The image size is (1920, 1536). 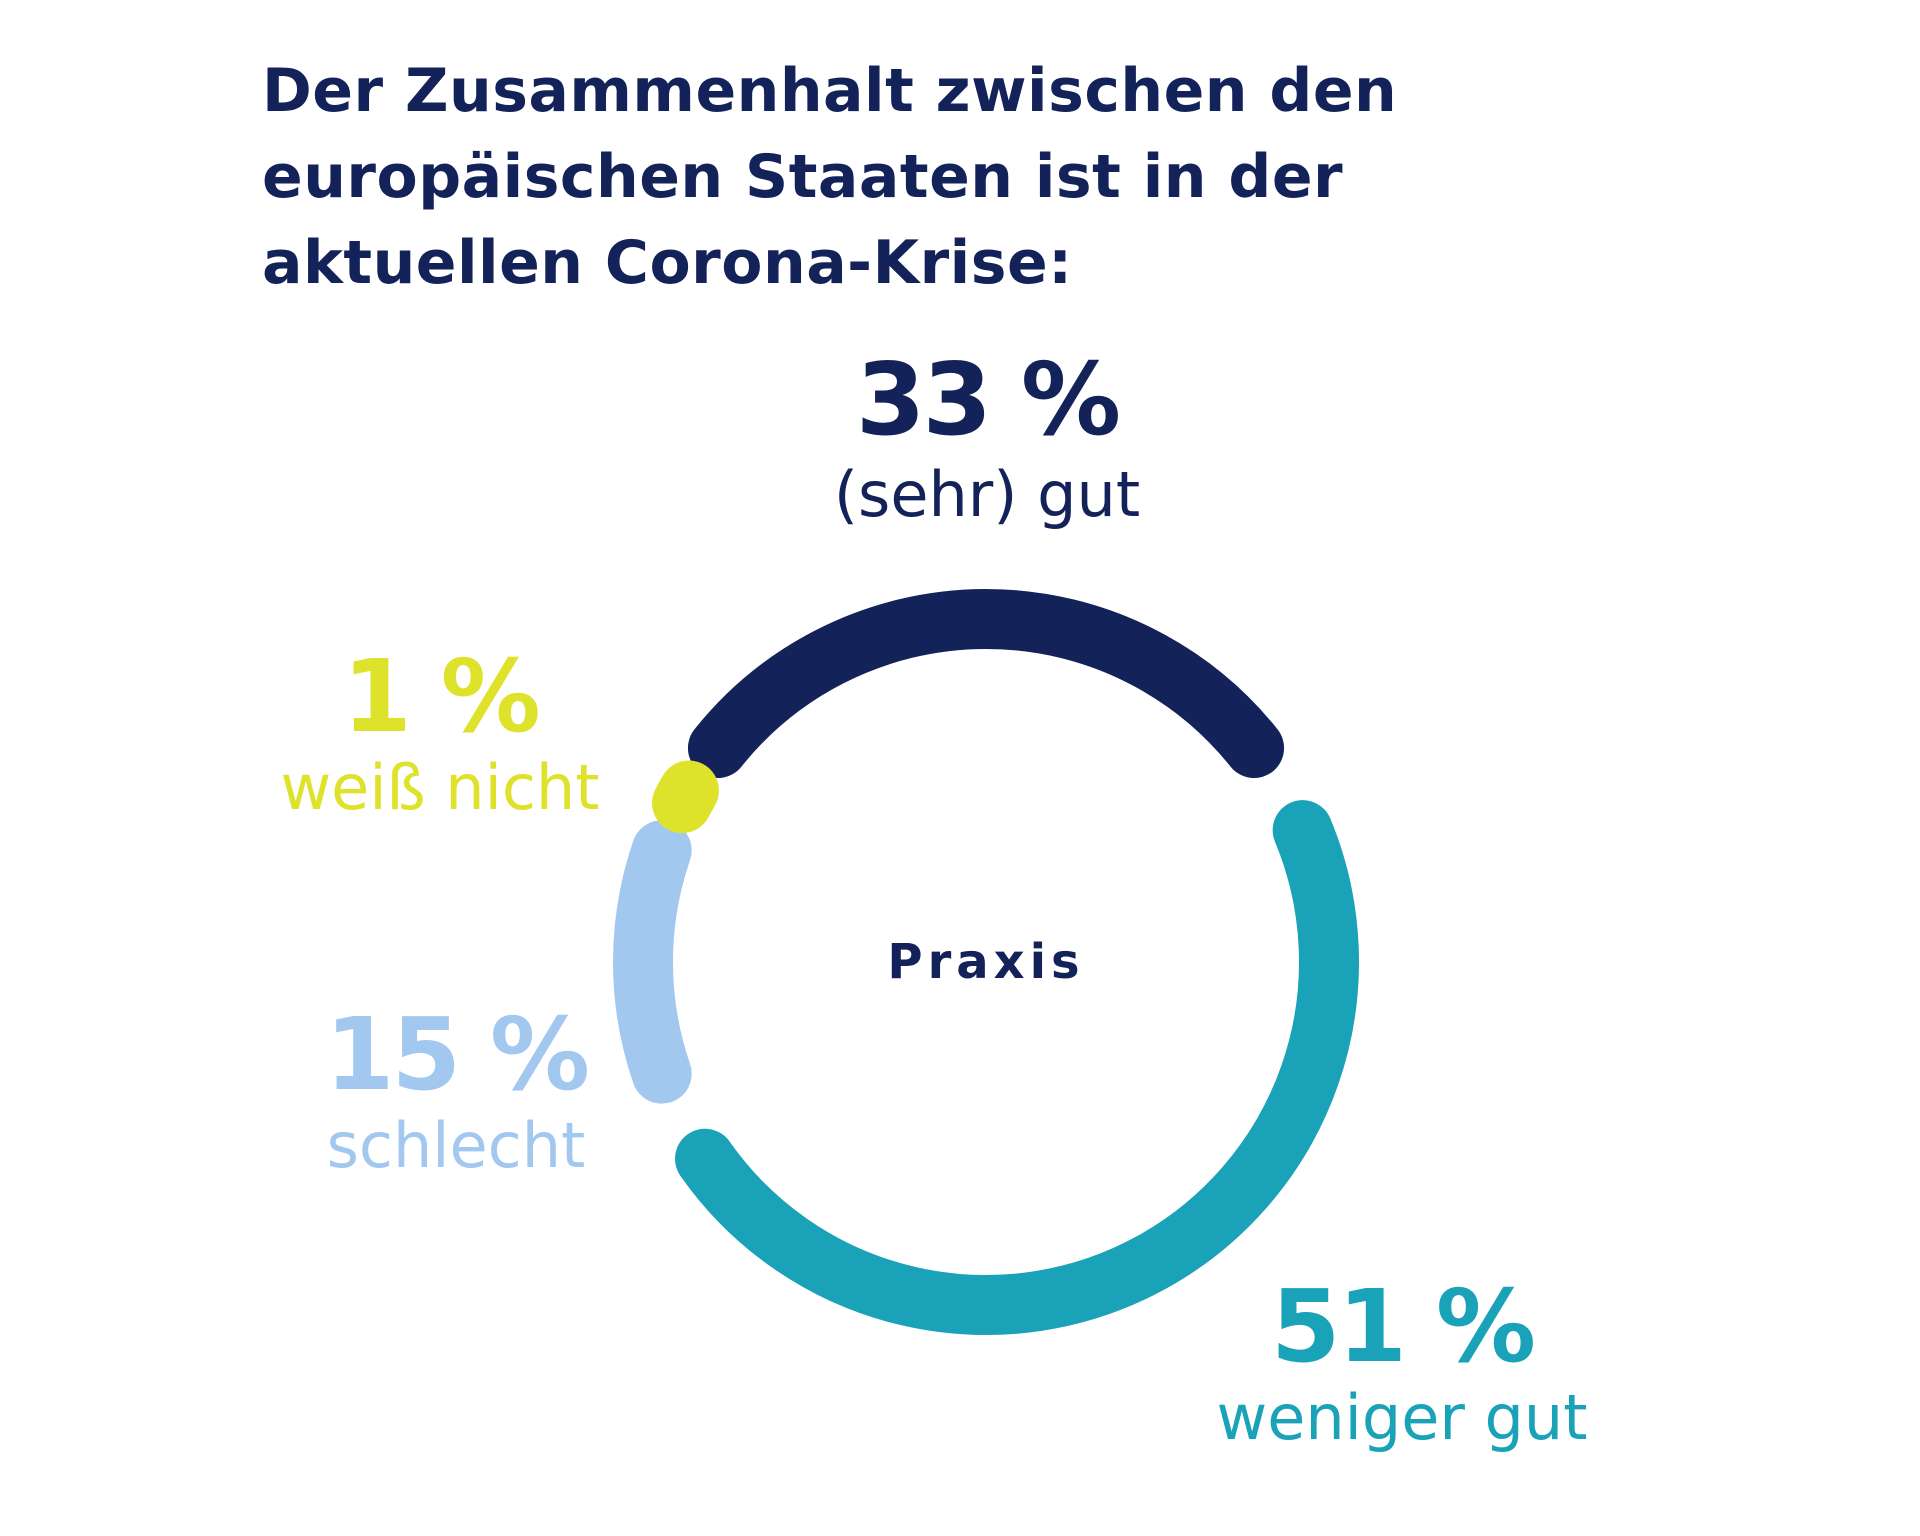 I want to click on value-label: 51 %, so click(x=1403, y=1326).